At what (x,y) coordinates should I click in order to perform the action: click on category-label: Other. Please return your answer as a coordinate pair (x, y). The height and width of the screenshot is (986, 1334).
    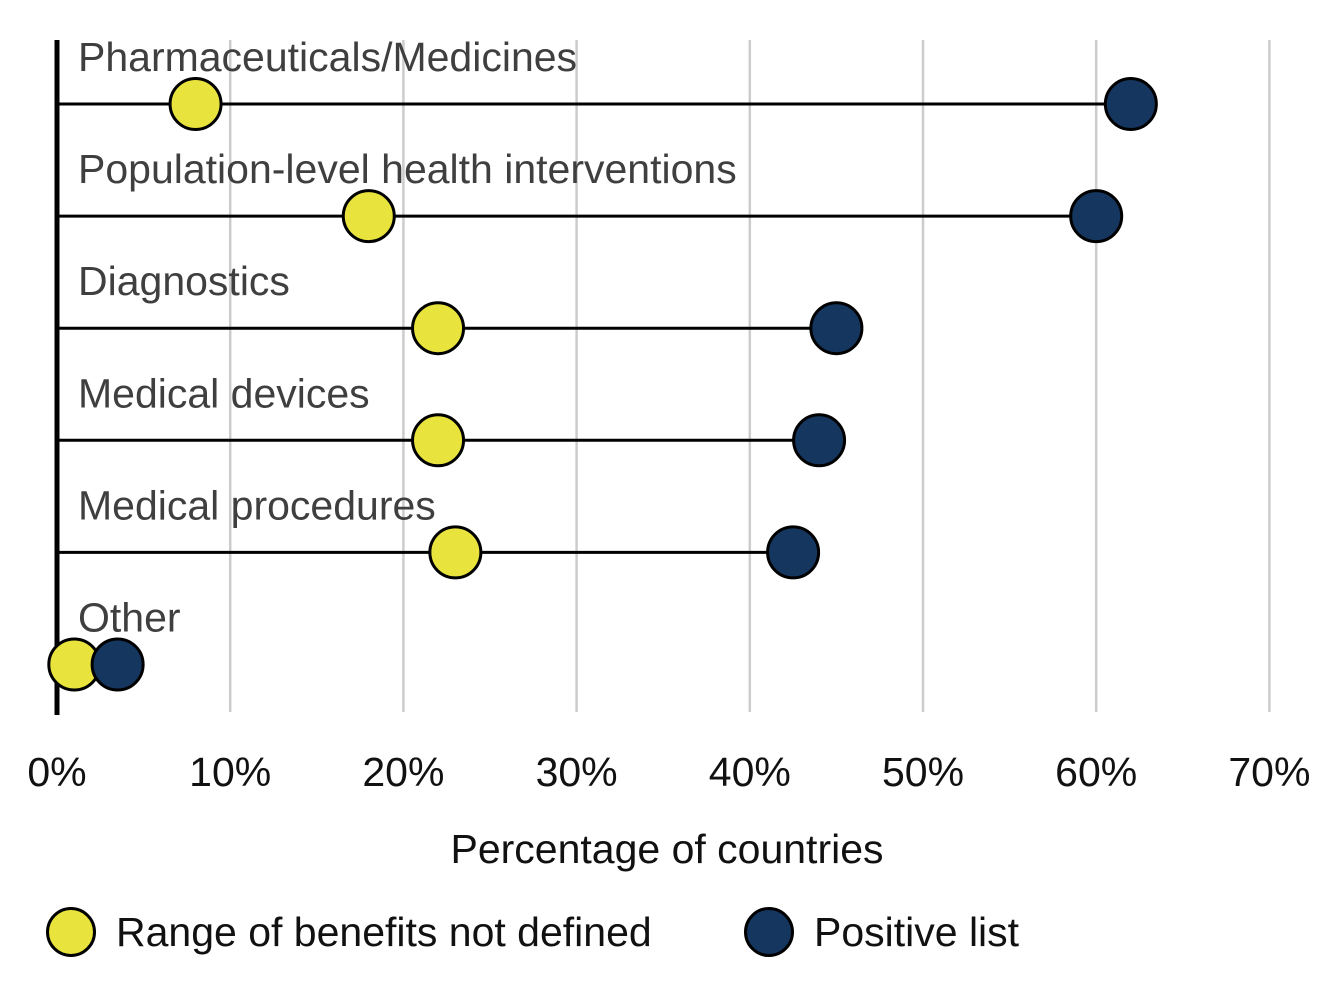
    Looking at the image, I should click on (129, 618).